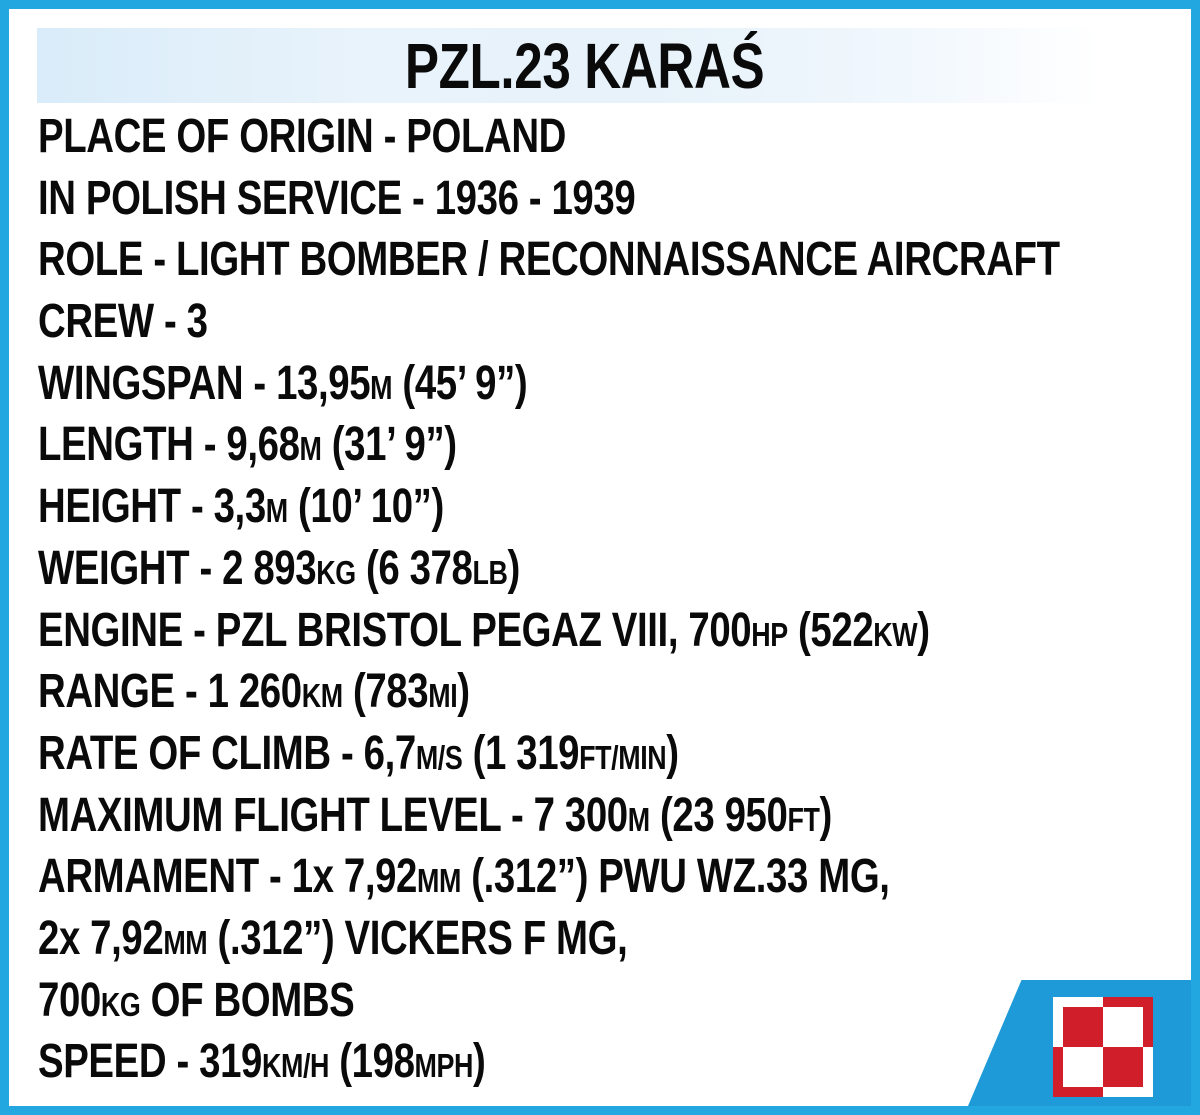 This screenshot has height=1115, width=1200. What do you see at coordinates (498, 1001) in the screenshot?
I see `spec-line: 700KG OF BOMBS` at bounding box center [498, 1001].